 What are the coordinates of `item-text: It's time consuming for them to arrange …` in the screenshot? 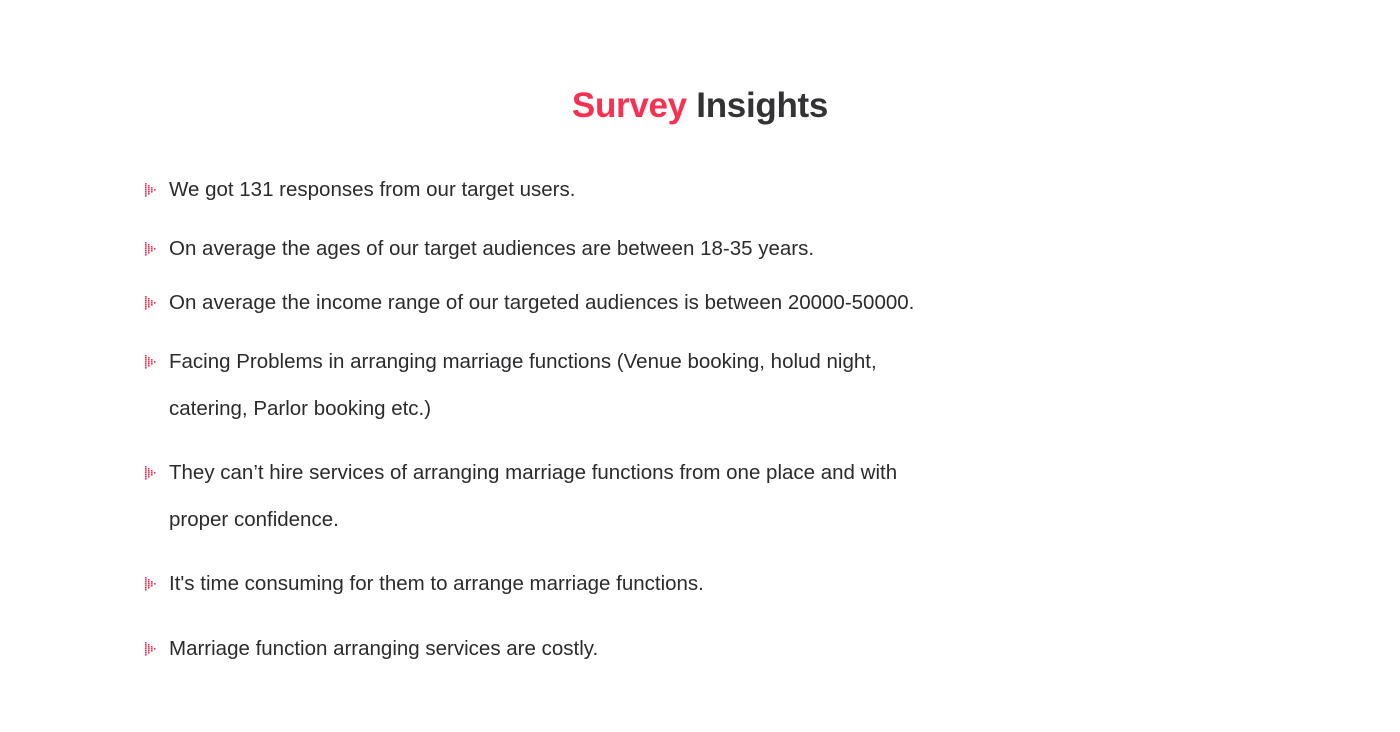 It's located at (436, 592).